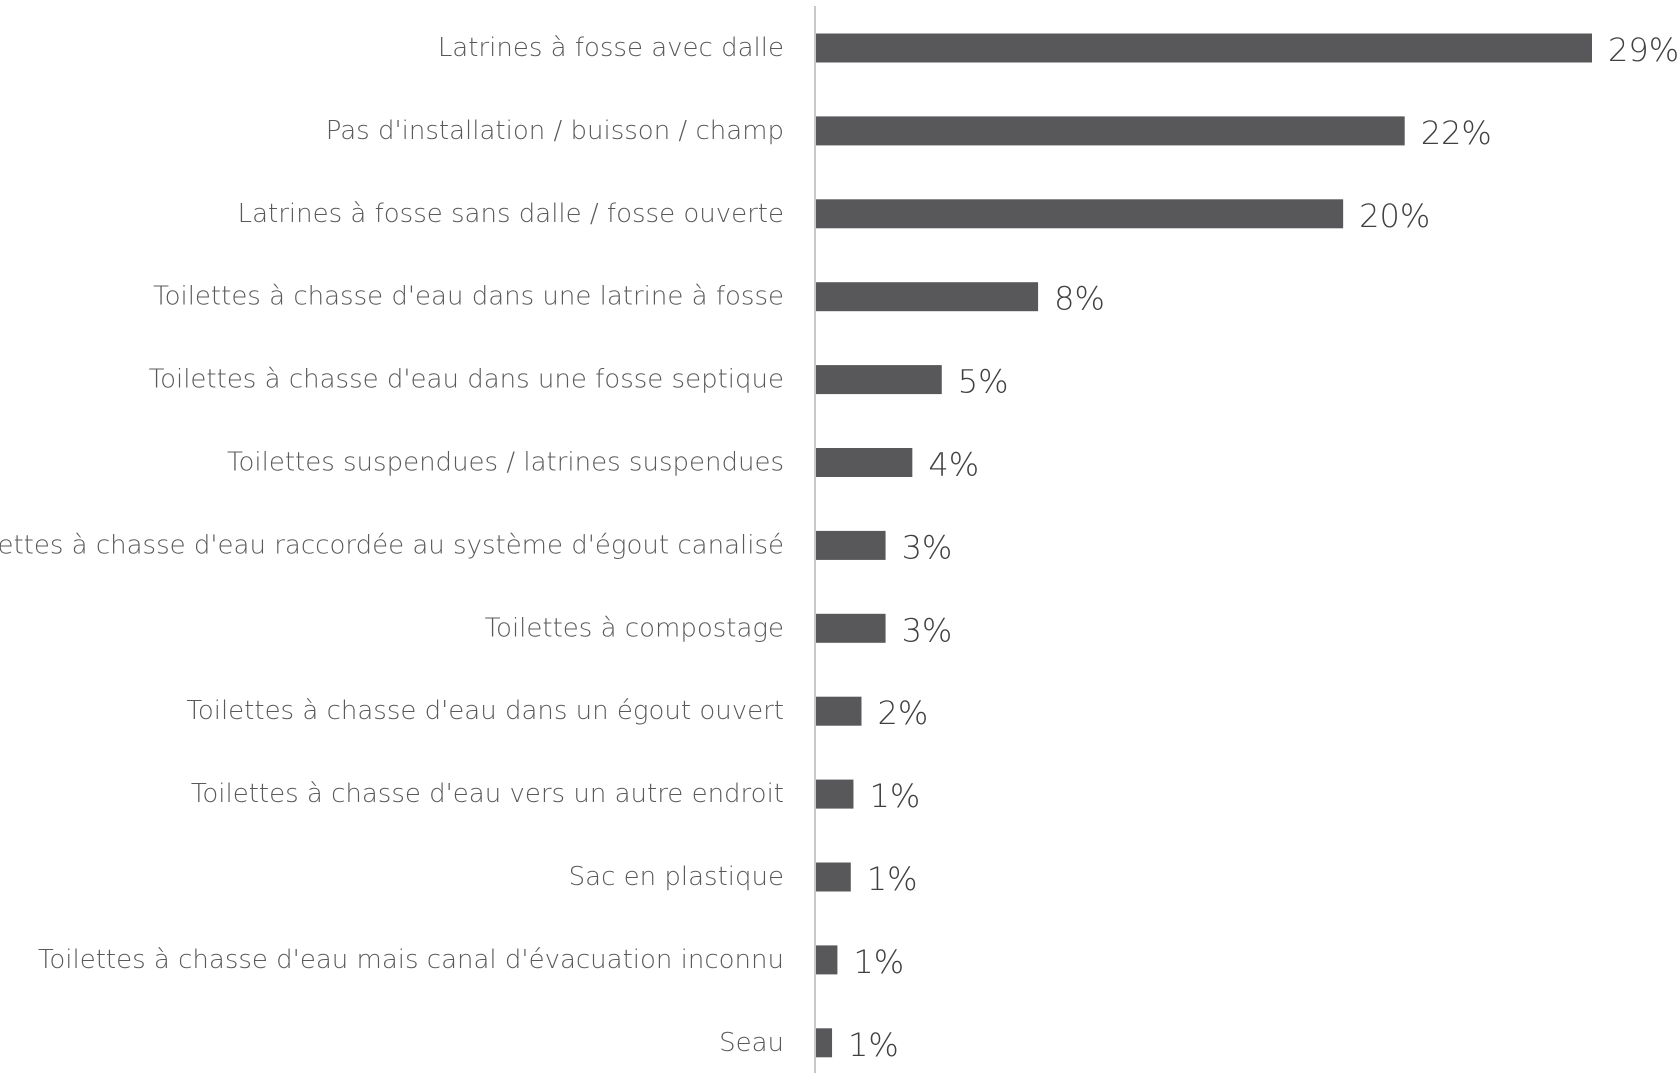 The height and width of the screenshot is (1073, 1677). I want to click on data-label: 29%, so click(1642, 50).